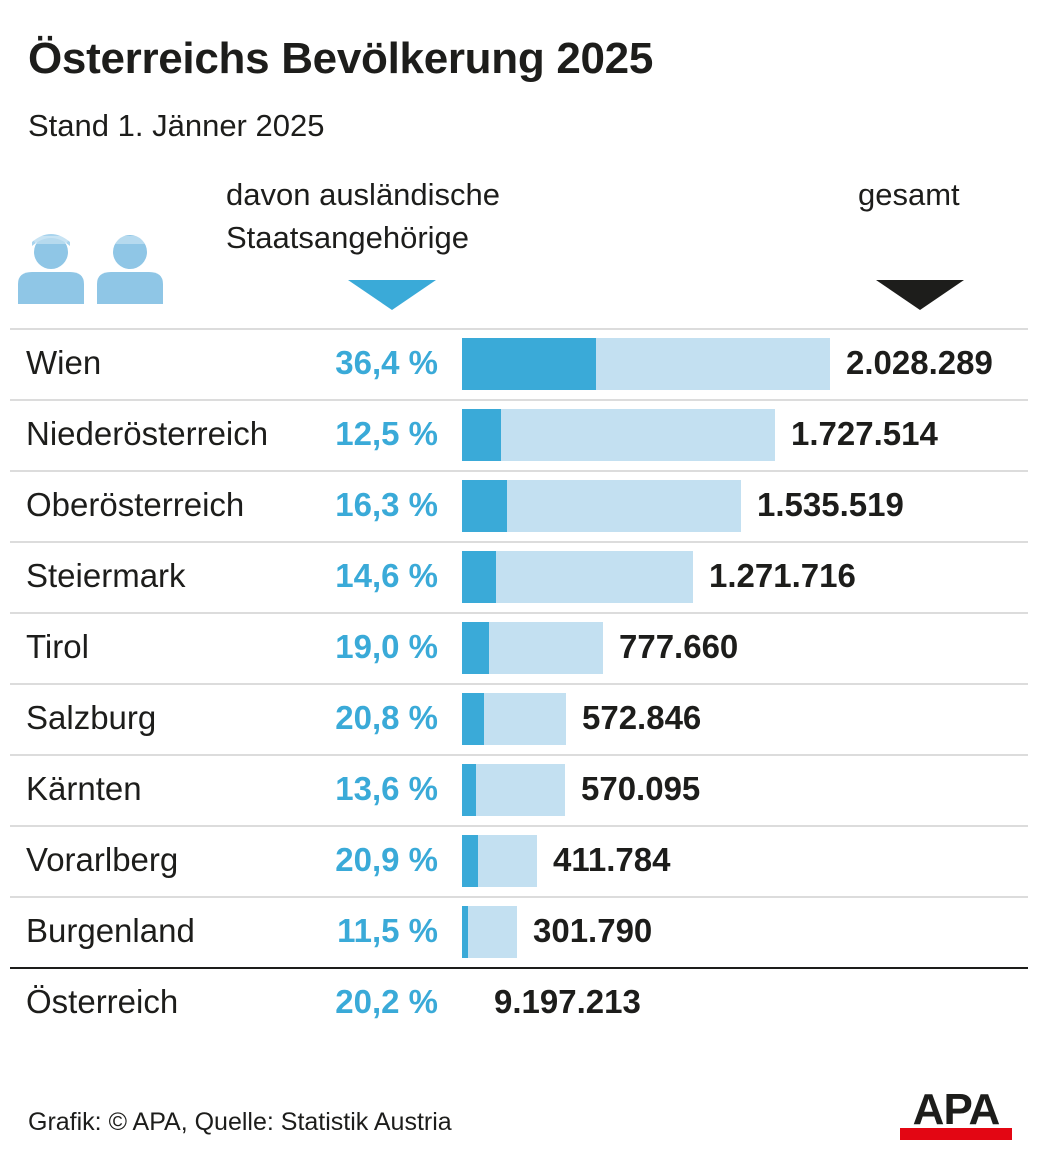  Describe the element at coordinates (386, 1001) in the screenshot. I see `total-share-label: 20,2 %` at that location.